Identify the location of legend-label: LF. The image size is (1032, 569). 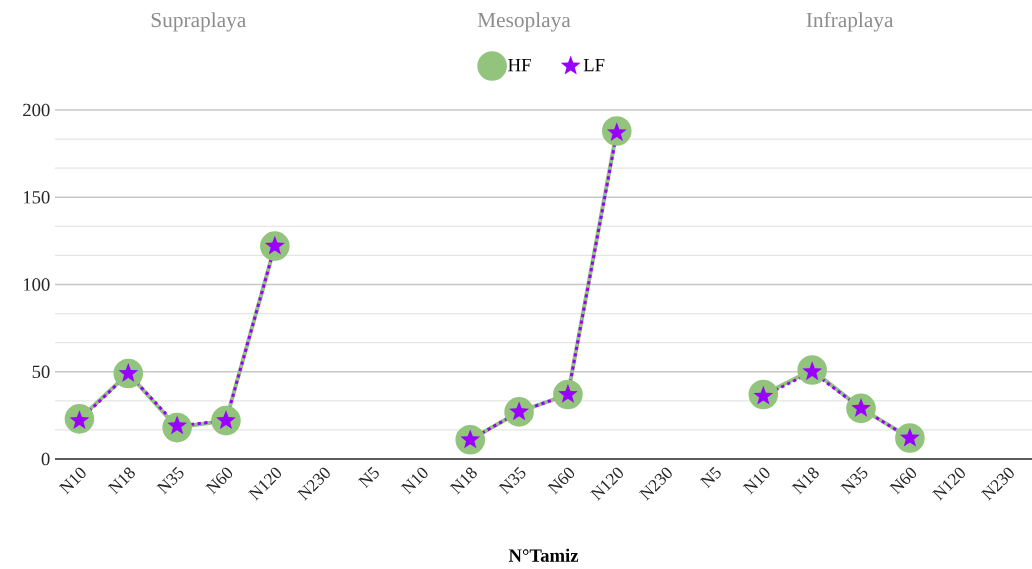
(594, 65).